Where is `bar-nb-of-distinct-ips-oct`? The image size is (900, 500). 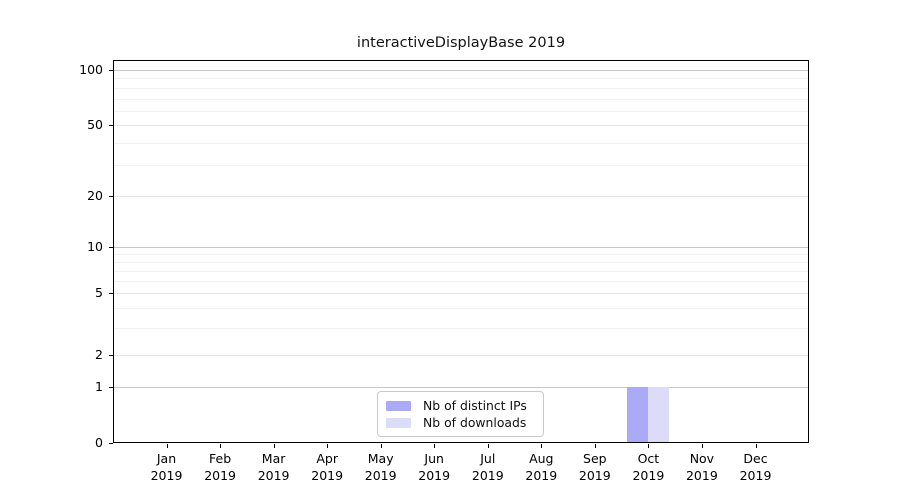
bar-nb-of-distinct-ips-oct is located at coordinates (638, 414).